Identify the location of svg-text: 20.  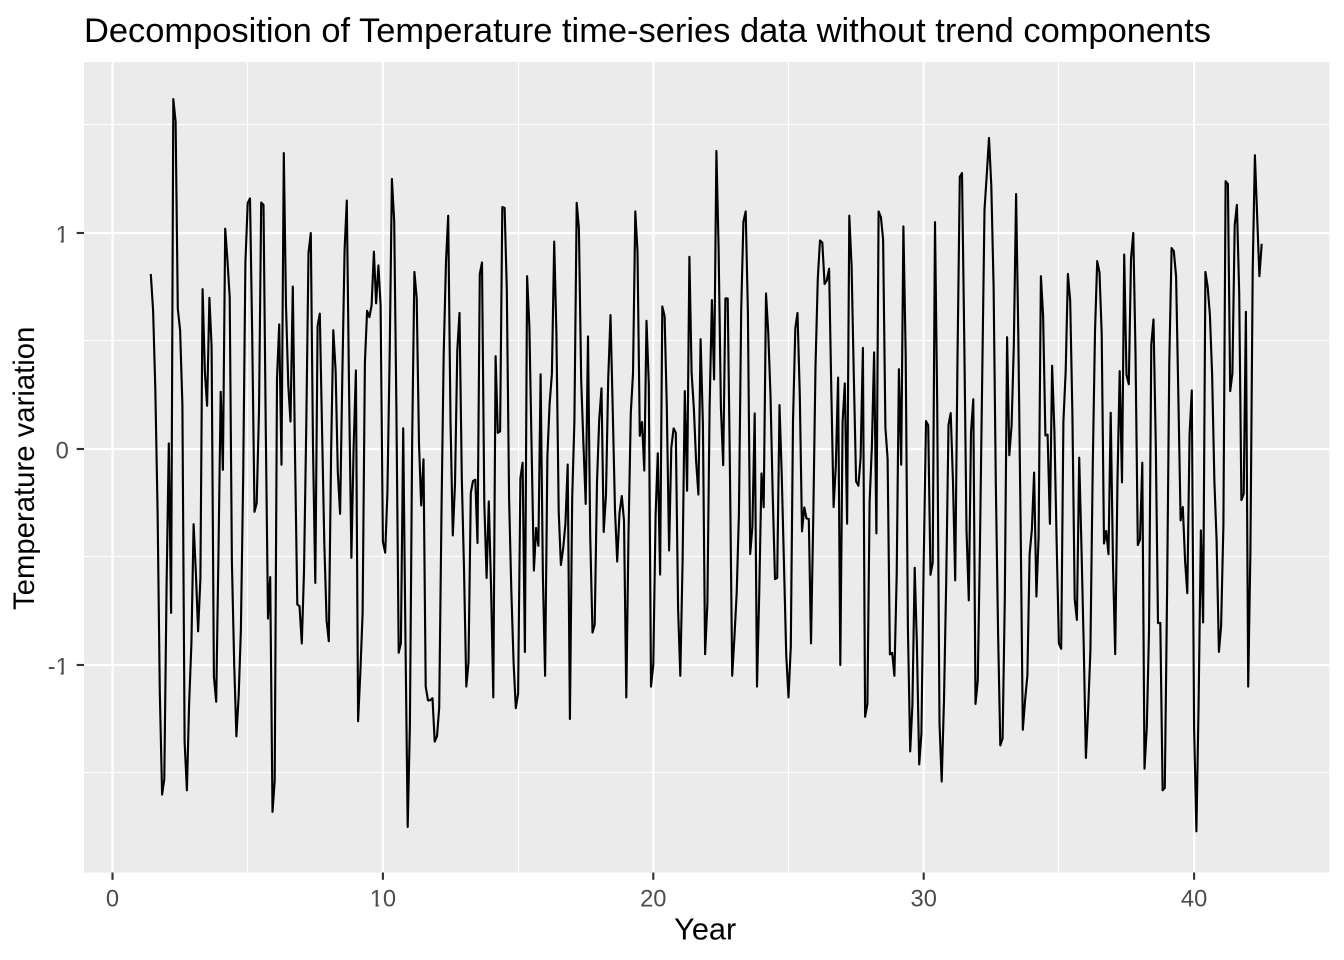
(653, 899).